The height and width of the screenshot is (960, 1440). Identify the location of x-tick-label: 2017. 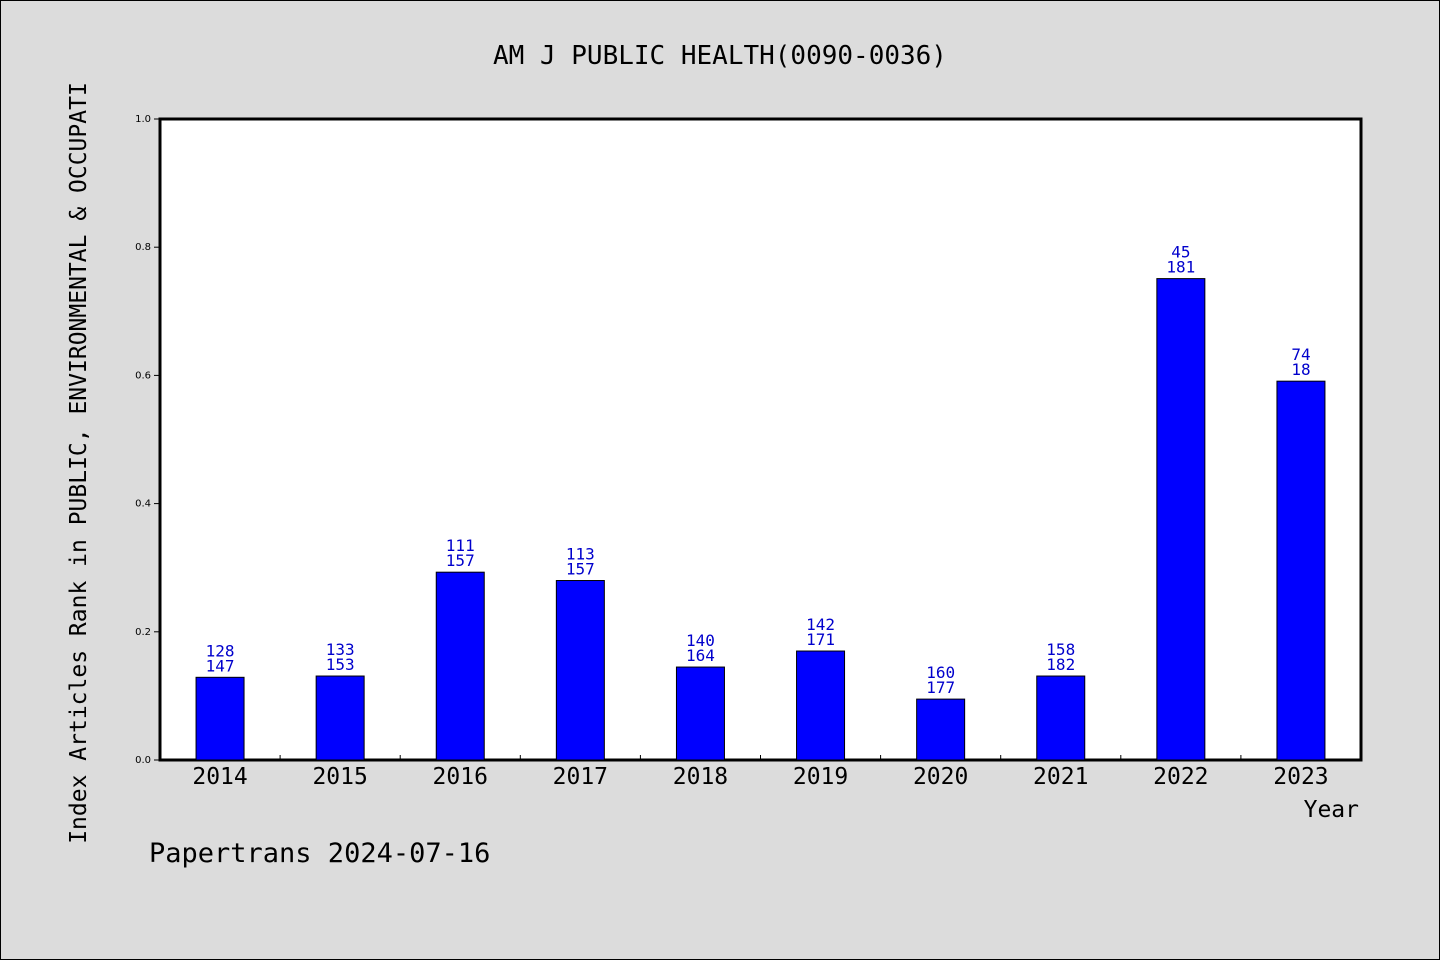
(580, 777).